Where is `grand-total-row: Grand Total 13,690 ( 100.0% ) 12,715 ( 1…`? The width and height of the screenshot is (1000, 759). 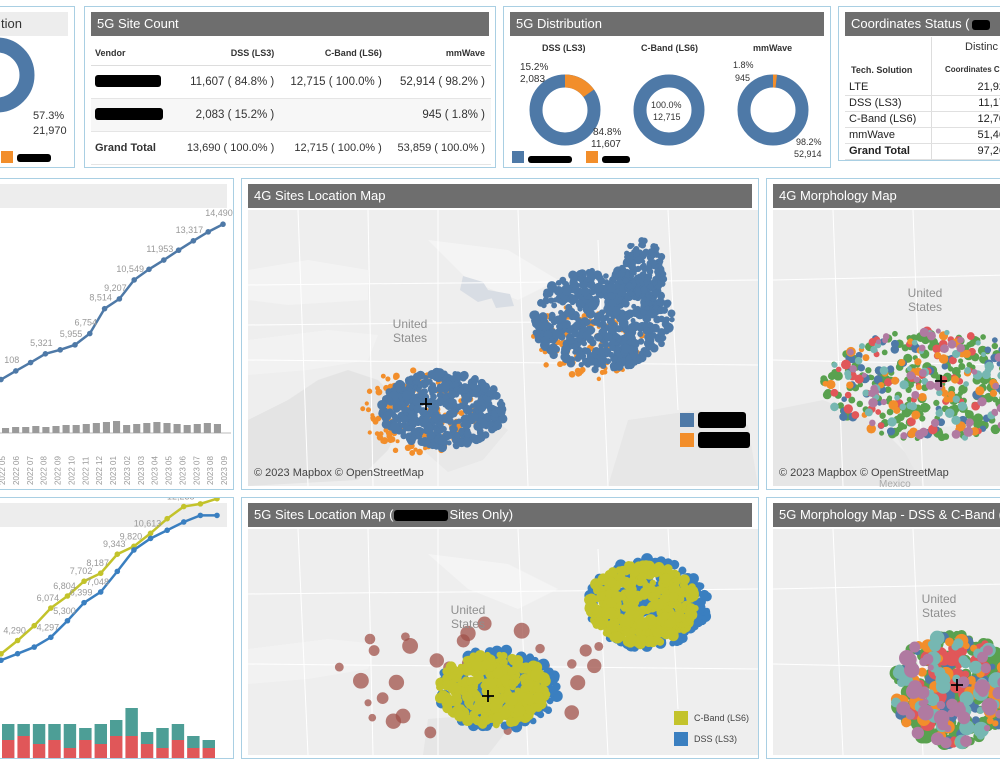 grand-total-row: Grand Total 13,690 ( 100.0% ) 12,715 ( 1… is located at coordinates (291, 147).